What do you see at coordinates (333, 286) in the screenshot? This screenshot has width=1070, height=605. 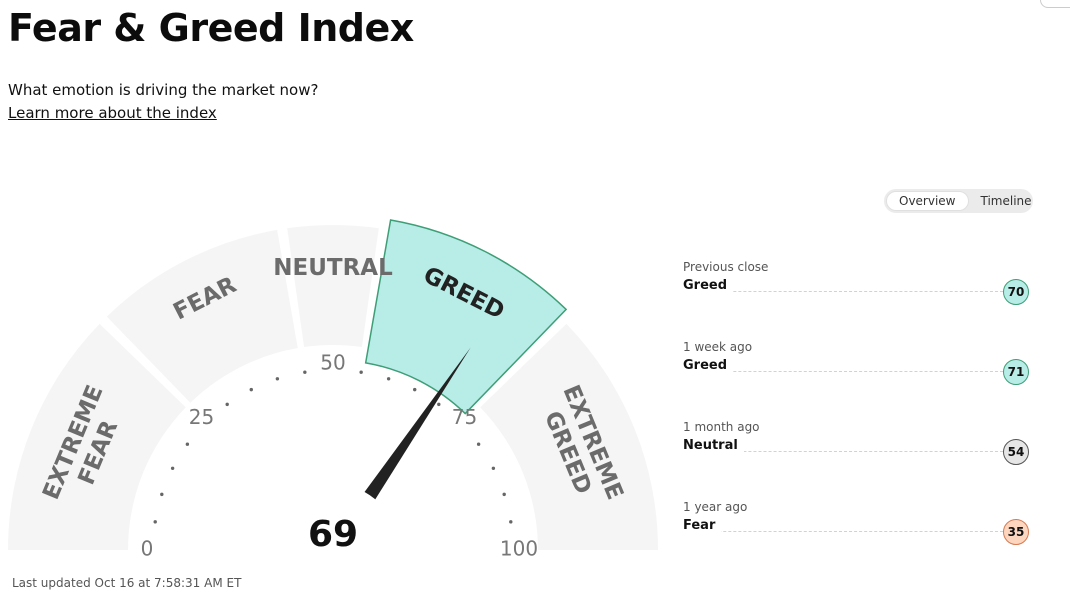 I see `segment-neutral` at bounding box center [333, 286].